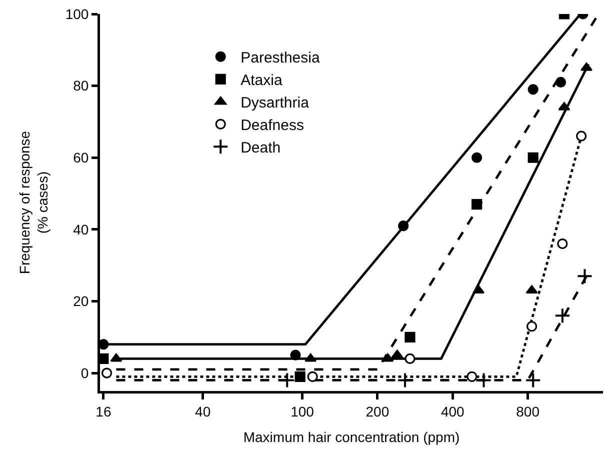  I want to click on x-axis-title: Maximum hair concentration (ppm), so click(351, 436).